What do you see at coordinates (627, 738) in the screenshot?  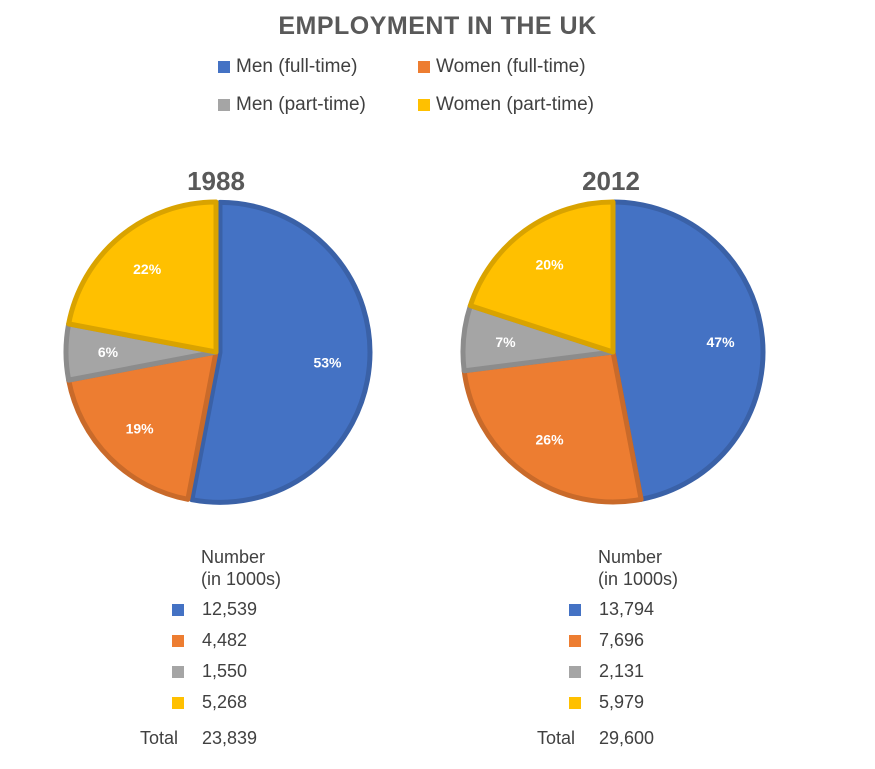 I see `total-value: 29,600` at bounding box center [627, 738].